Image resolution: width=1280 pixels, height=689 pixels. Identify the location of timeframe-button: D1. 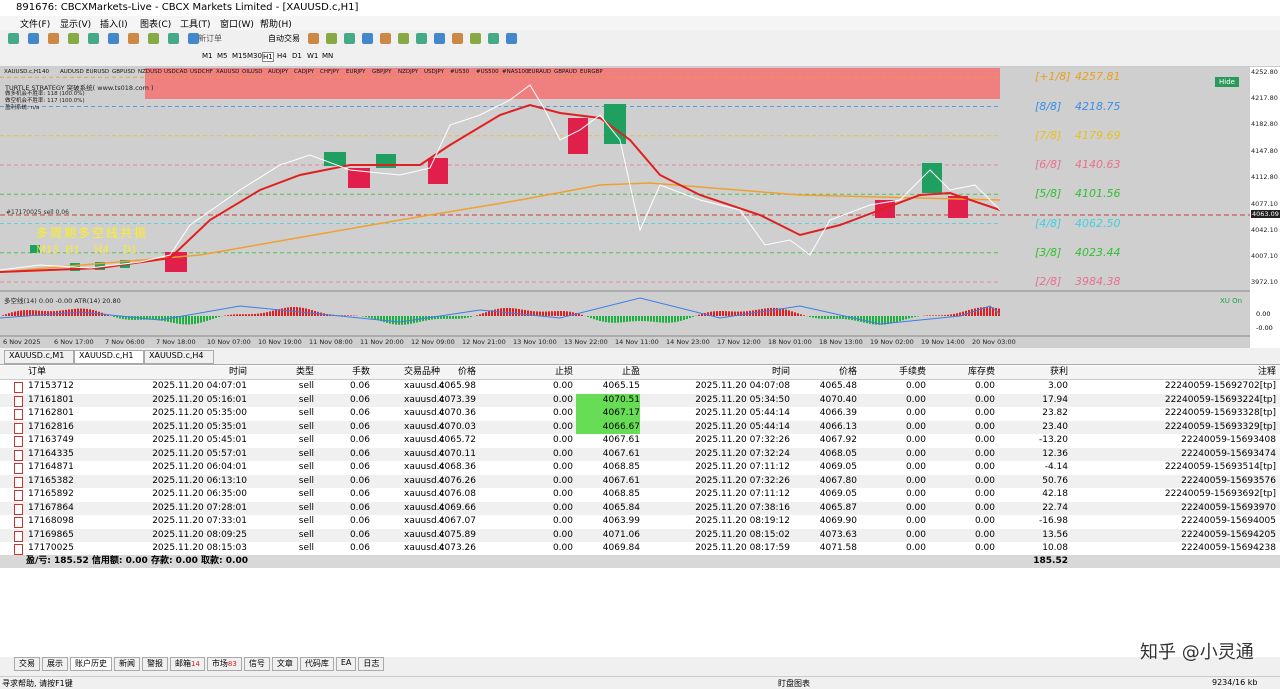
(297, 56).